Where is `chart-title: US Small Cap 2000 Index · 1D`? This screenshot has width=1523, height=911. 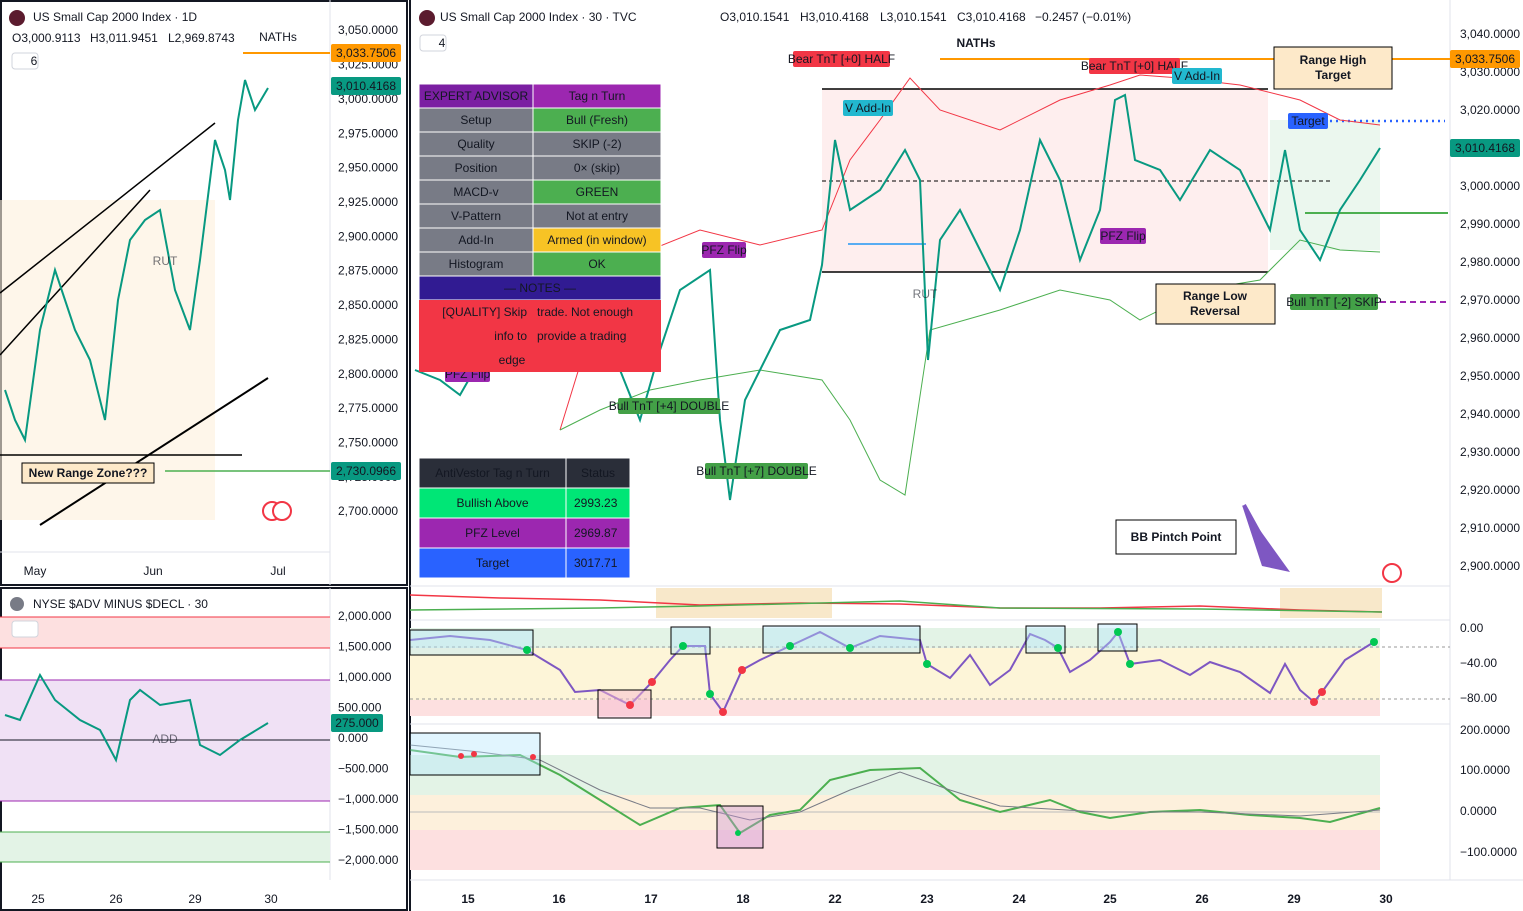 chart-title: US Small Cap 2000 Index · 1D is located at coordinates (115, 17).